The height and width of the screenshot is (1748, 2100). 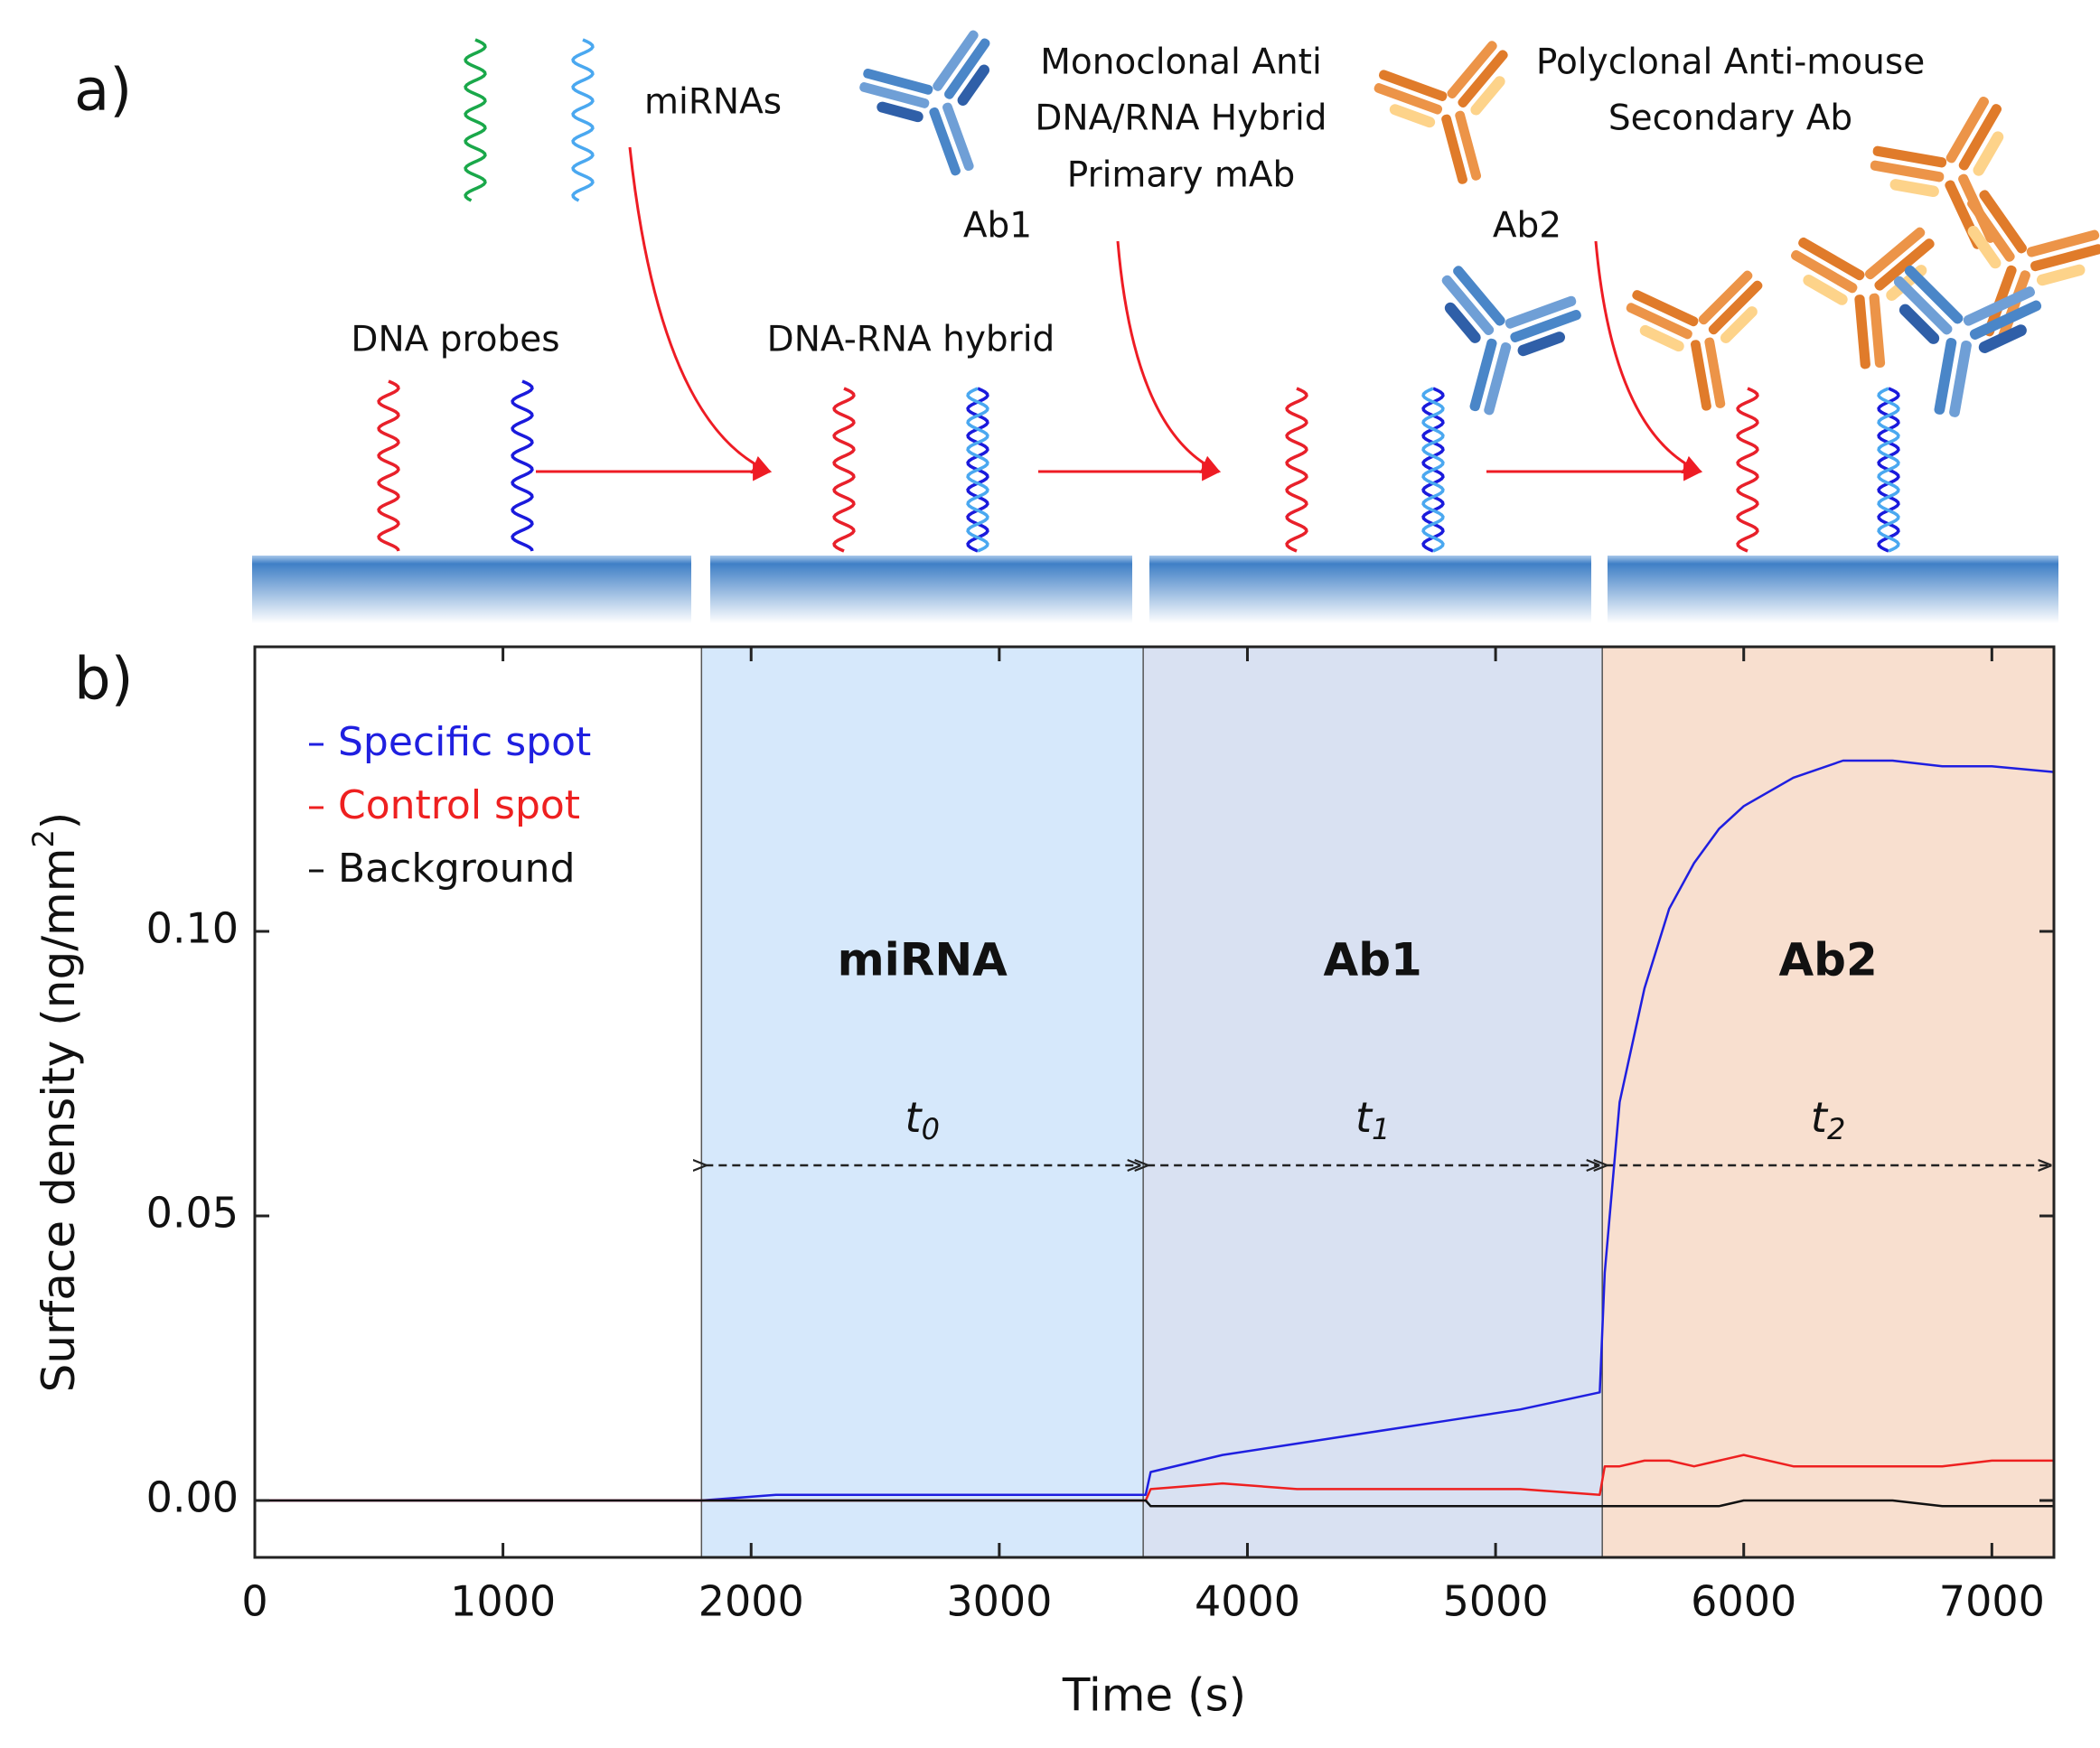 I want to click on label: Primary mAb, so click(x=1181, y=175).